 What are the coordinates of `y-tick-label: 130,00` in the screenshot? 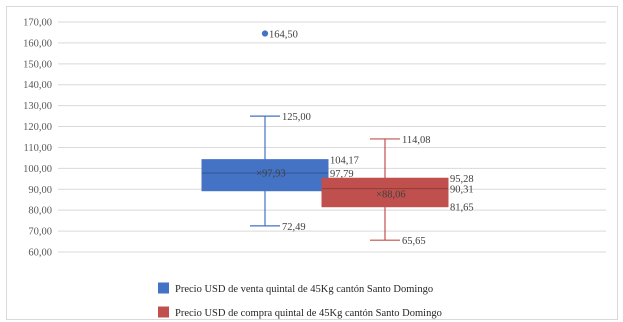 It's located at (37, 106).